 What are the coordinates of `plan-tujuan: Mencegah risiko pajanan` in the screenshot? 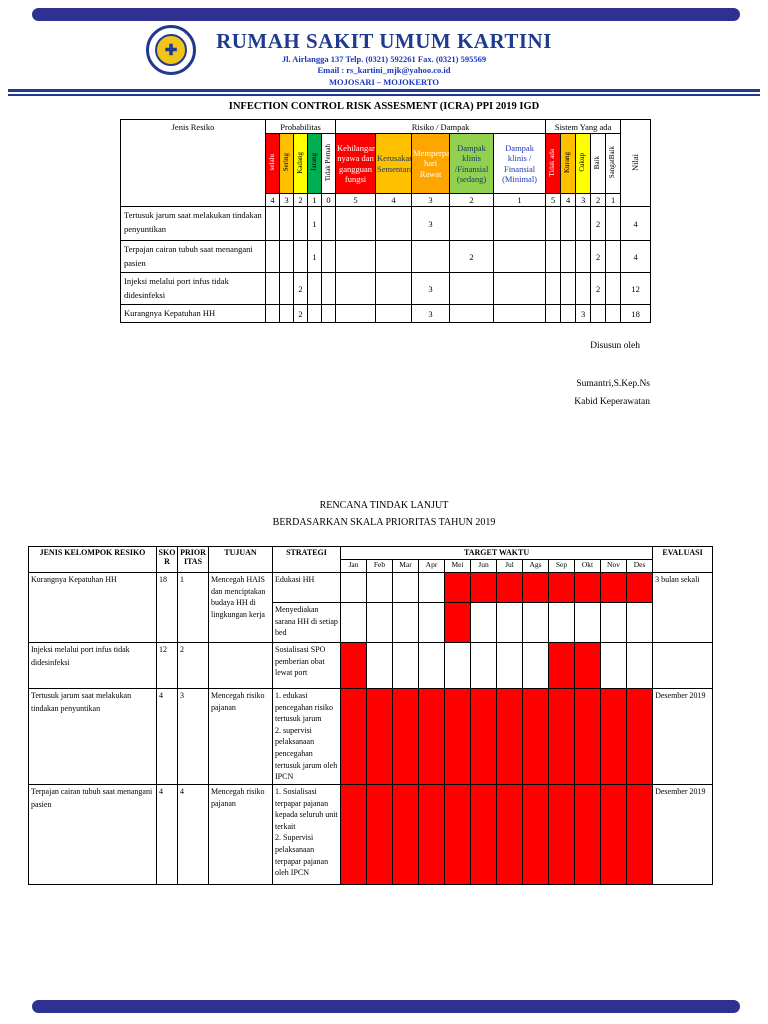 It's located at (240, 736).